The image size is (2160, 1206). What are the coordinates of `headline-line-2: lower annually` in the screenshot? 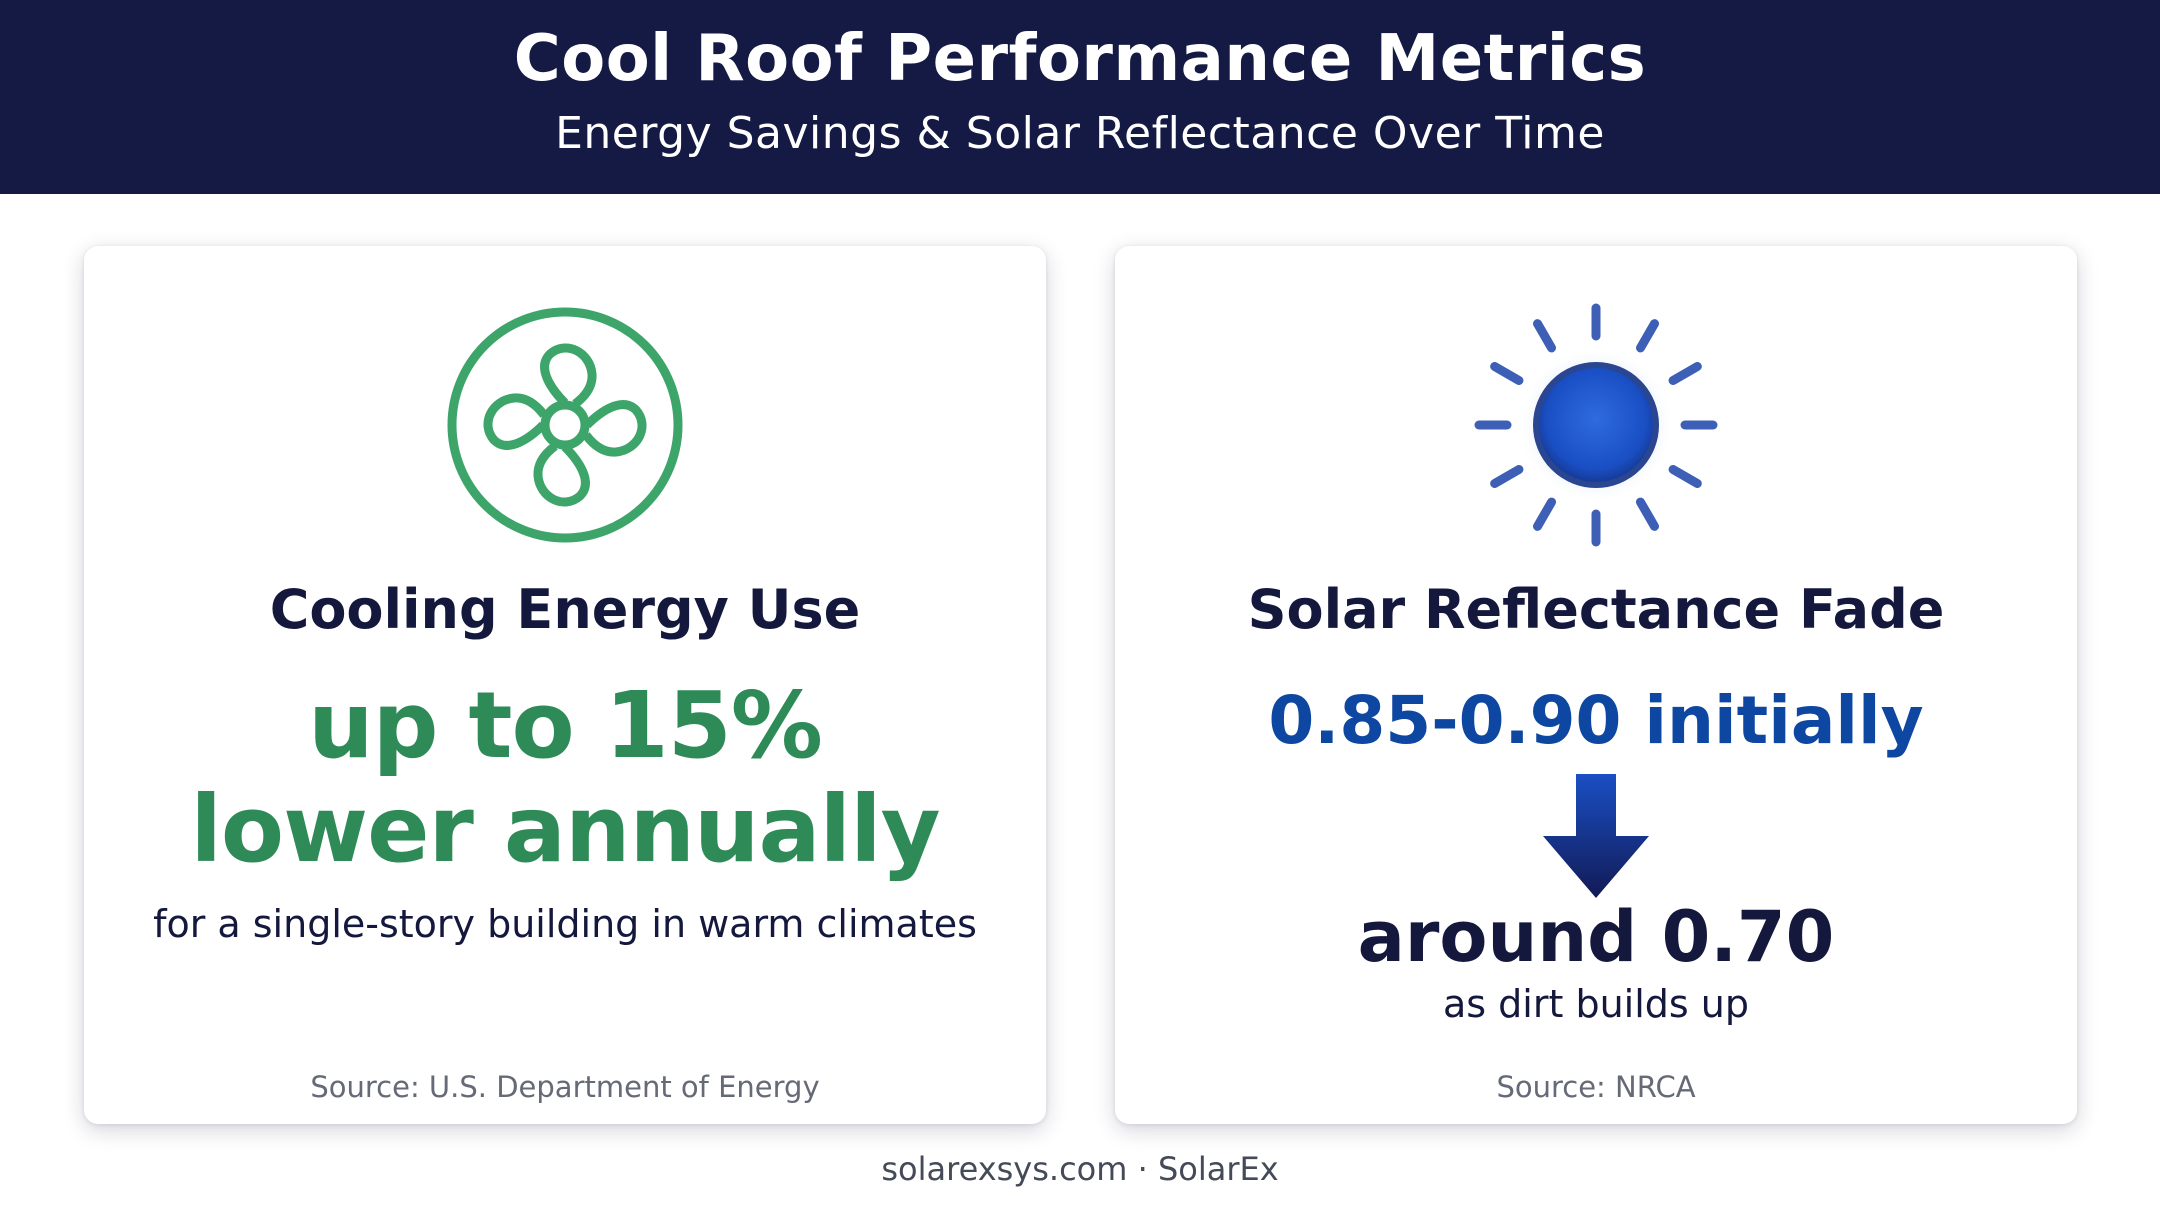 It's located at (565, 829).